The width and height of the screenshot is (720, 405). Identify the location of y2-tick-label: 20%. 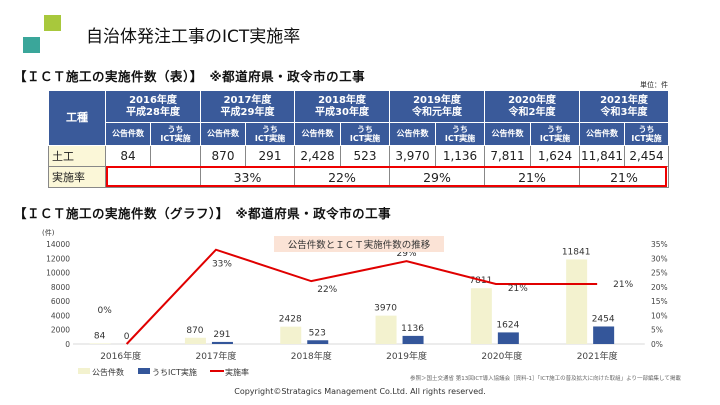
(659, 287).